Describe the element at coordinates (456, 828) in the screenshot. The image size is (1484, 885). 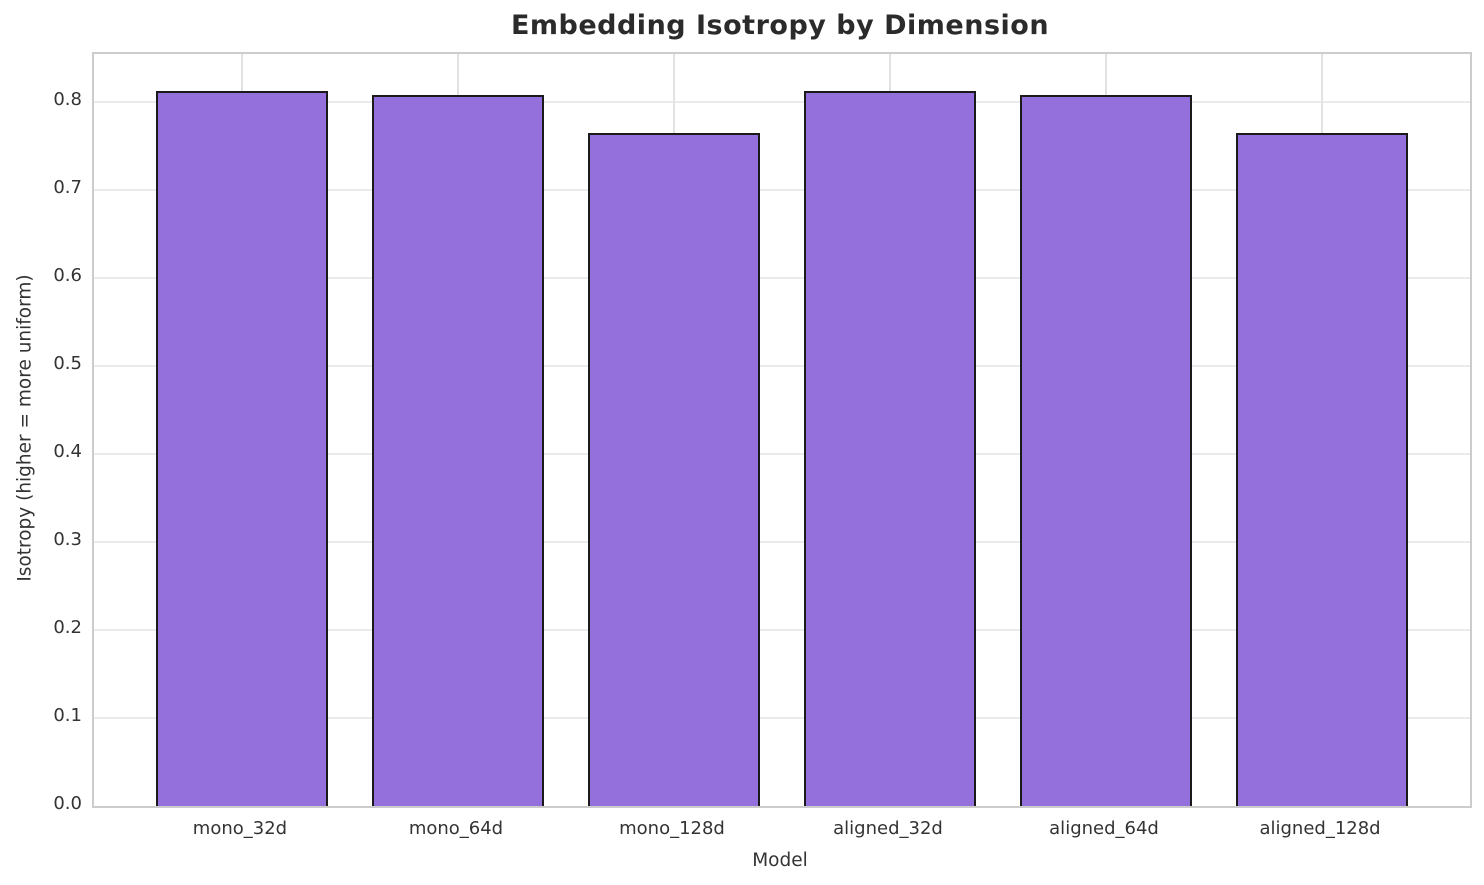
I see `xtick-mono_64d: mono_64d` at that location.